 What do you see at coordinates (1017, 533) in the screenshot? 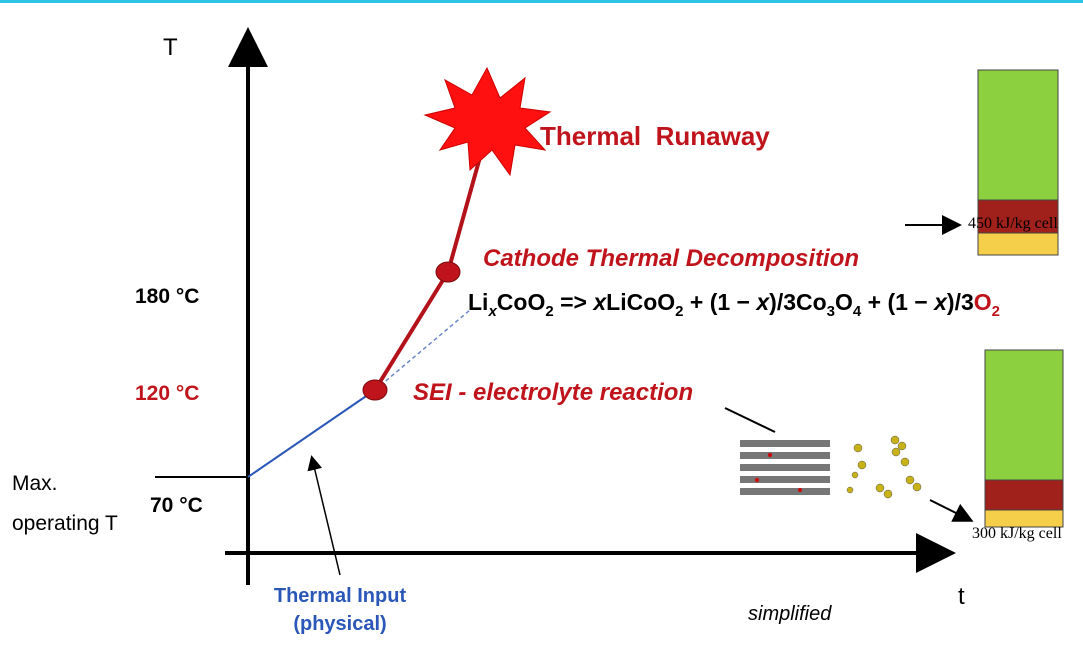
I see `energy-label: 300 kJ/kg cell` at bounding box center [1017, 533].